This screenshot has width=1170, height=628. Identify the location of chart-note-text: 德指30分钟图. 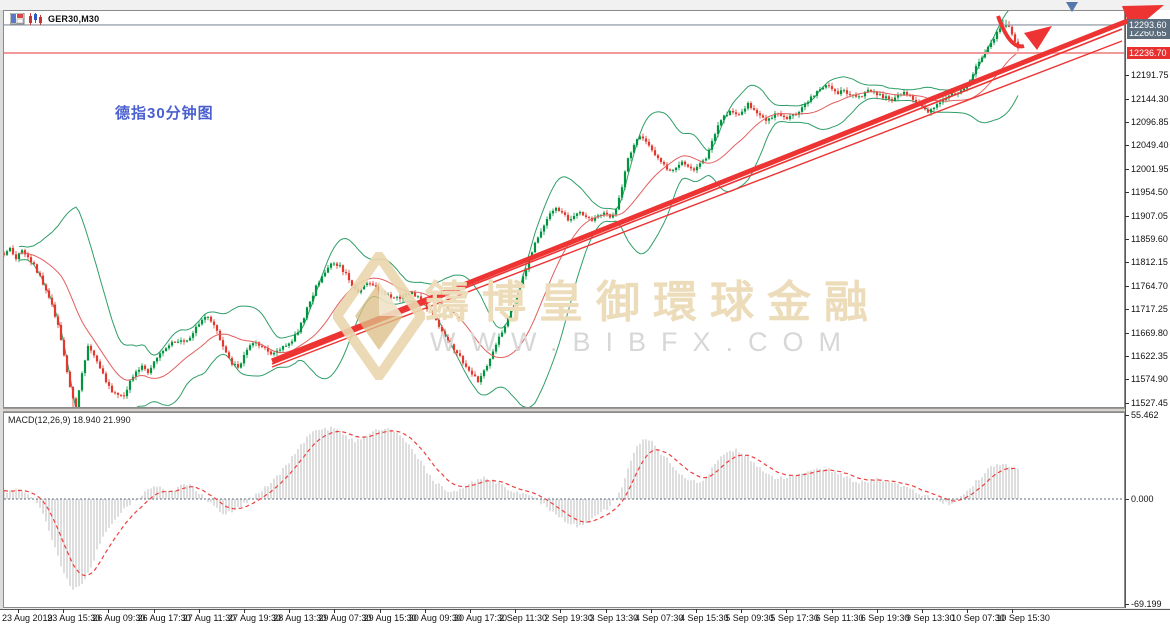
(164, 113).